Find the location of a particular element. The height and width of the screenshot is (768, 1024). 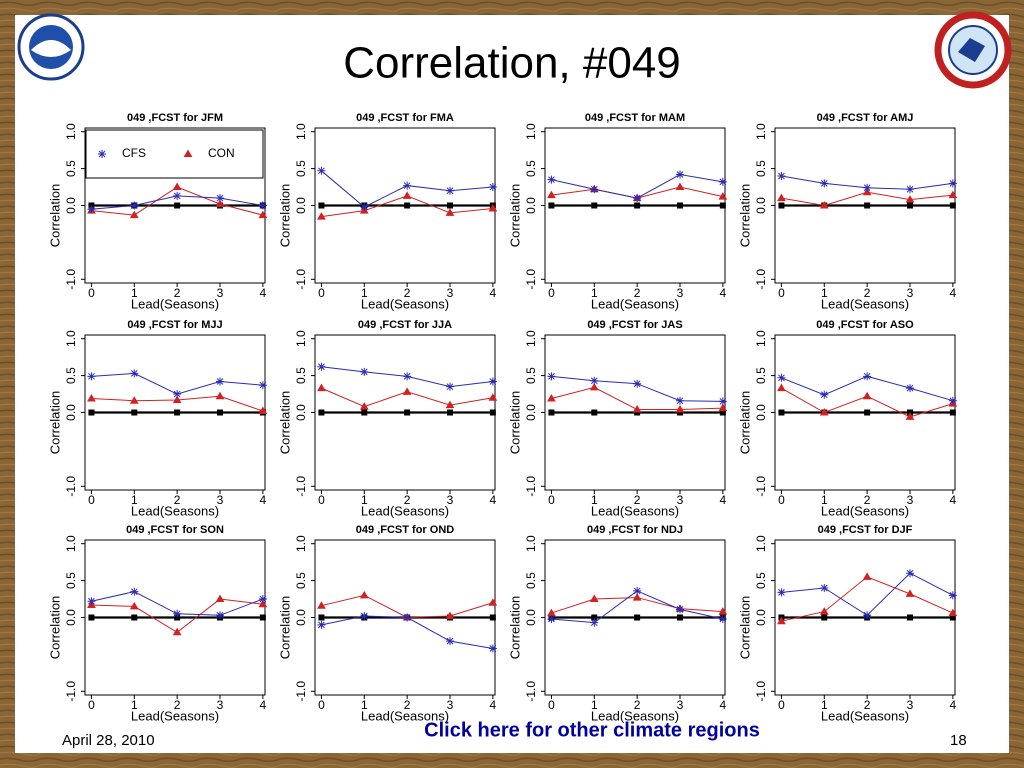

date: April 28, 2010 is located at coordinates (108, 740).